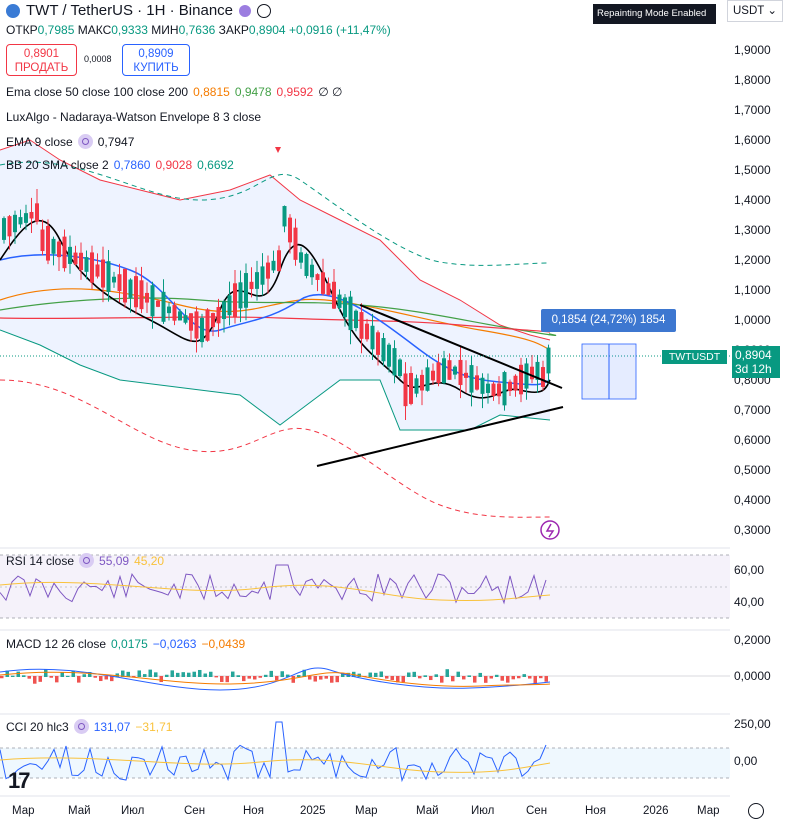  Describe the element at coordinates (89, 726) in the screenshot. I see `cci-legend: CCI 20 hlc3 131,07 −31,71` at that location.